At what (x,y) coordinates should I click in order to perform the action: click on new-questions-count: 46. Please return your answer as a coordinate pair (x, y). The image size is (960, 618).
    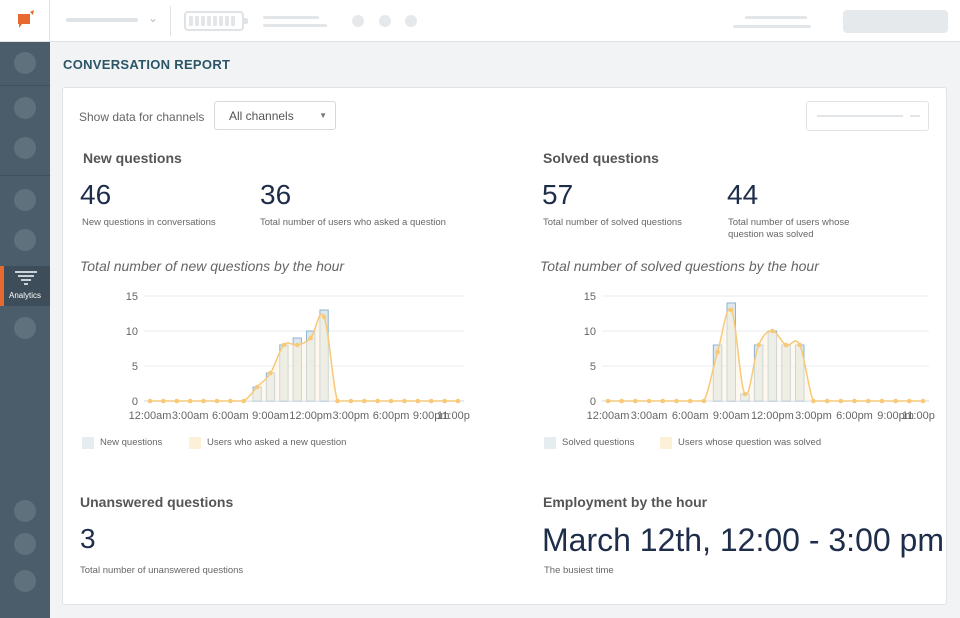
    Looking at the image, I should click on (96, 194).